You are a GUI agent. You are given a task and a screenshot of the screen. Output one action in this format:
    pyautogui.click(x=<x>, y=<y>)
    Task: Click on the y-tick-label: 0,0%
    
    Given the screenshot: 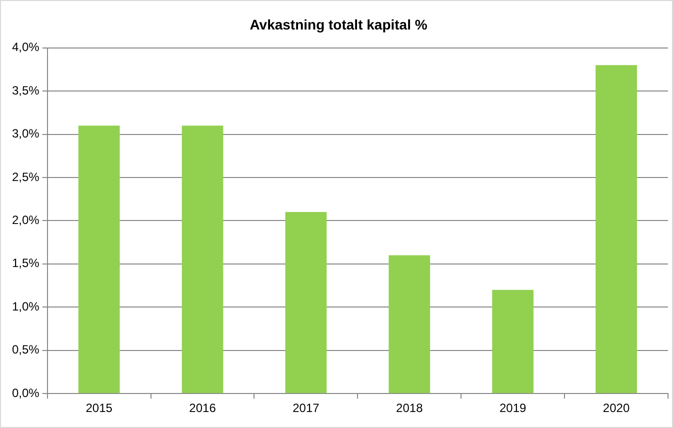 What is the action you would take?
    pyautogui.click(x=26, y=393)
    